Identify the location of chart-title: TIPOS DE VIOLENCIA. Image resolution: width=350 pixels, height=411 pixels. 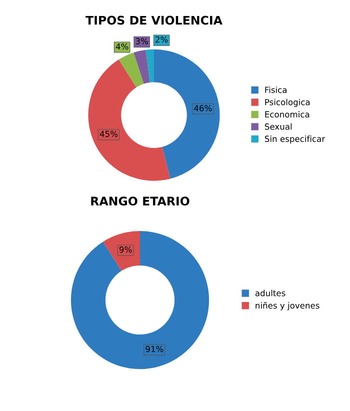
(154, 20).